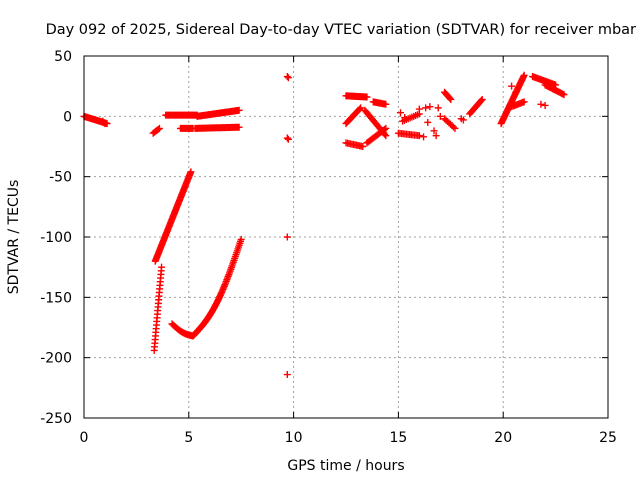 This screenshot has height=480, width=640. I want to click on y-tick-label: 0, so click(67, 117).